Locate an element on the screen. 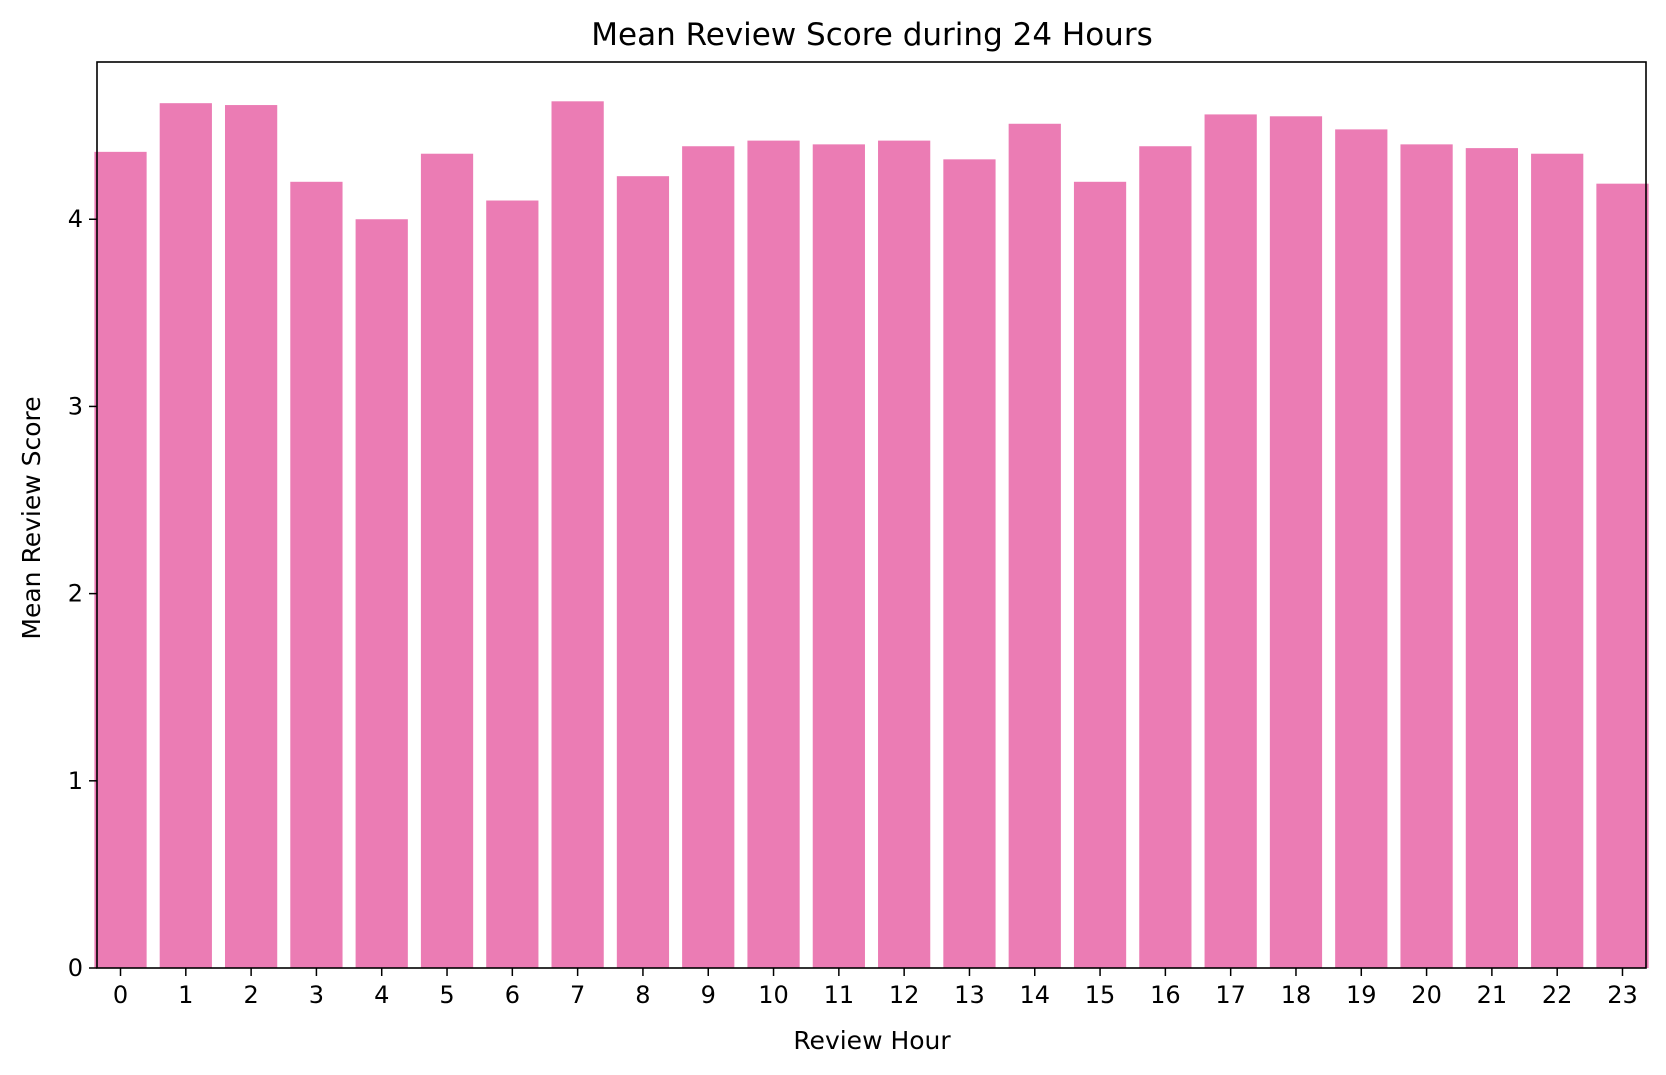 The height and width of the screenshot is (1075, 1666). x-axis-label: Review Hour is located at coordinates (872, 1040).